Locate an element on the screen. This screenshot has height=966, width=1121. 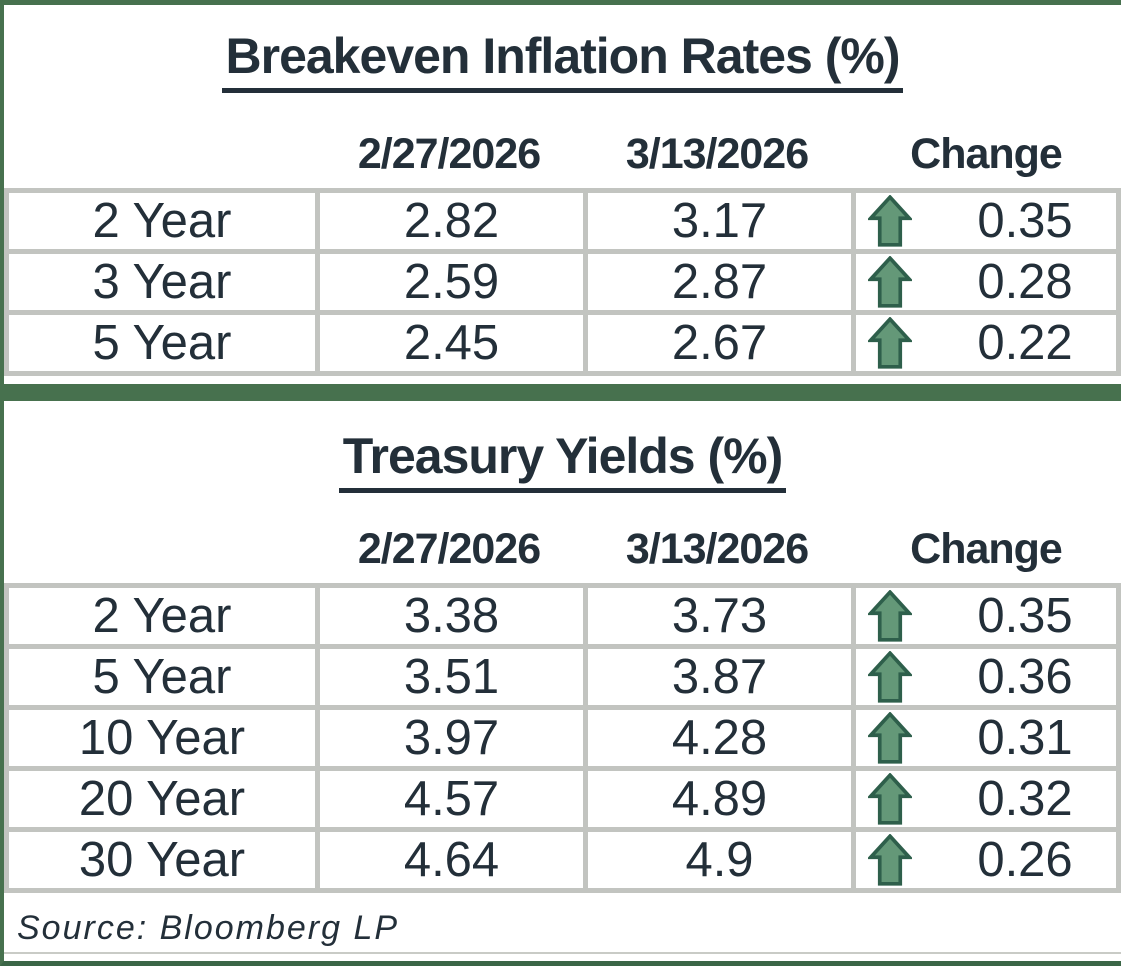
change-cell: 0.28 is located at coordinates (986, 282).